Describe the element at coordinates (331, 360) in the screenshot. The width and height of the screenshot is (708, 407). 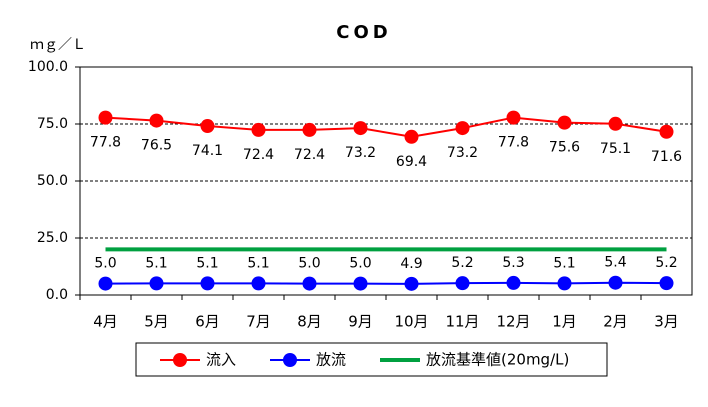
I see `legend-label: 放流` at that location.